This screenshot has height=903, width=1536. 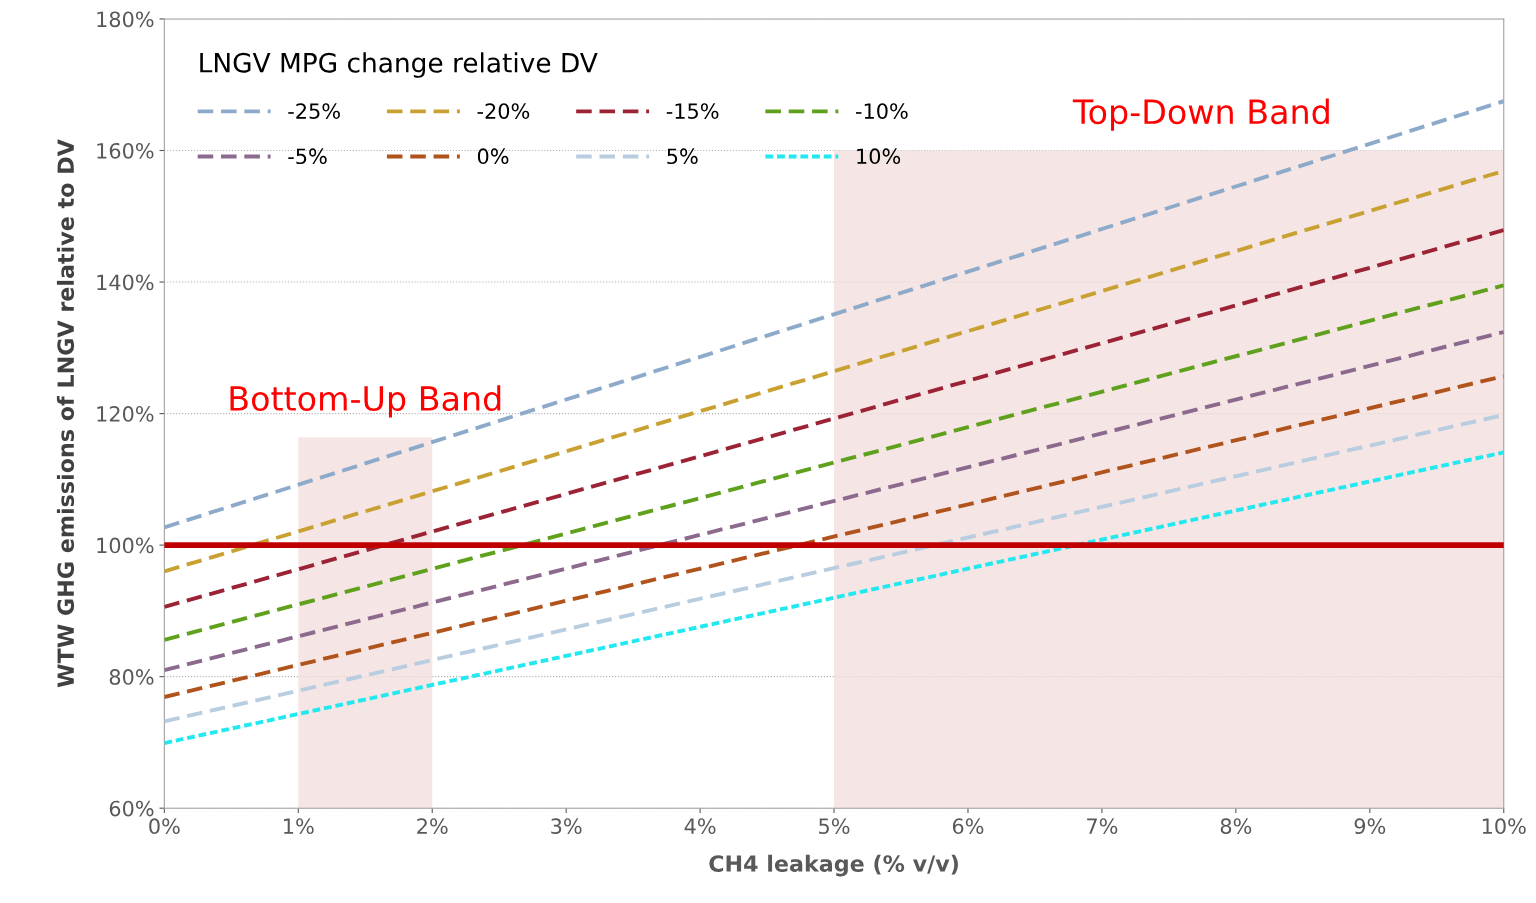 I want to click on legend-label: -15%, so click(x=692, y=111).